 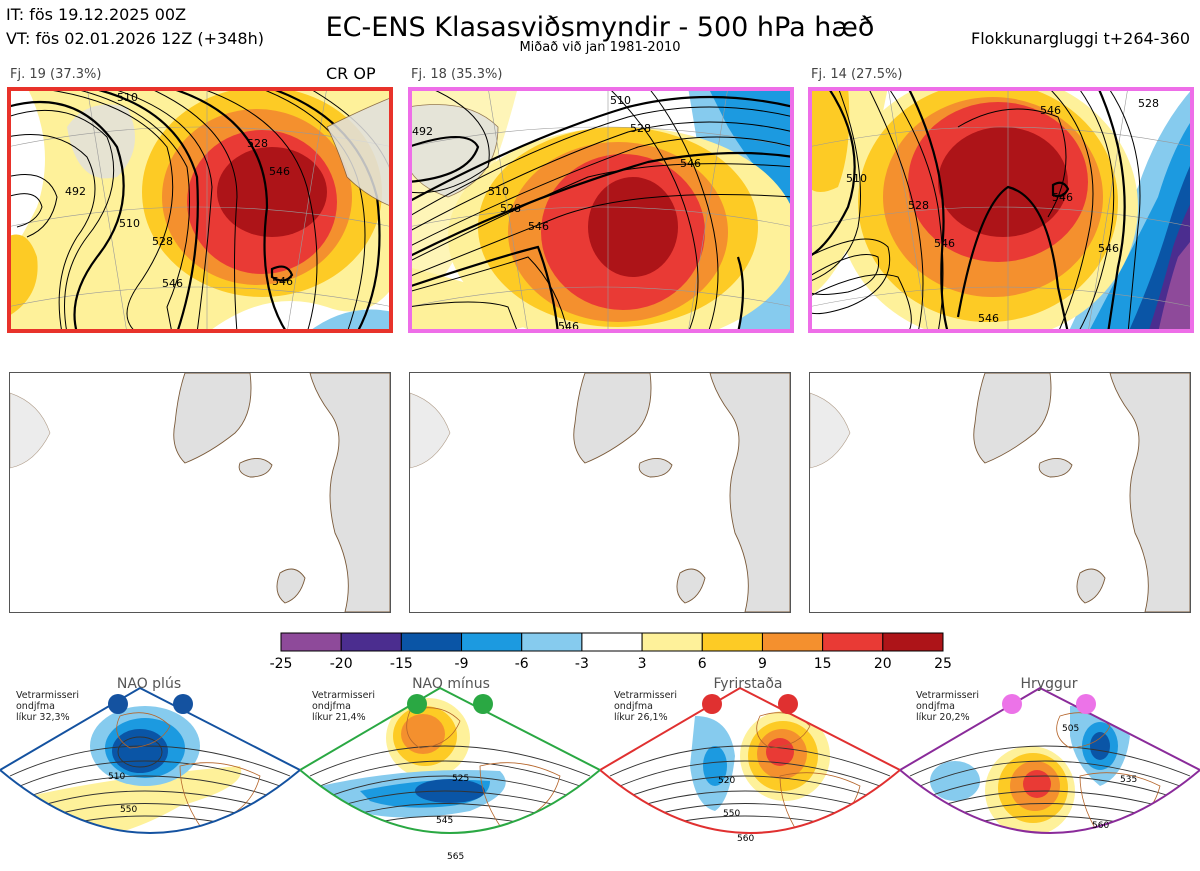 I want to click on regime-2-title: NAO mínus, so click(x=451, y=684).